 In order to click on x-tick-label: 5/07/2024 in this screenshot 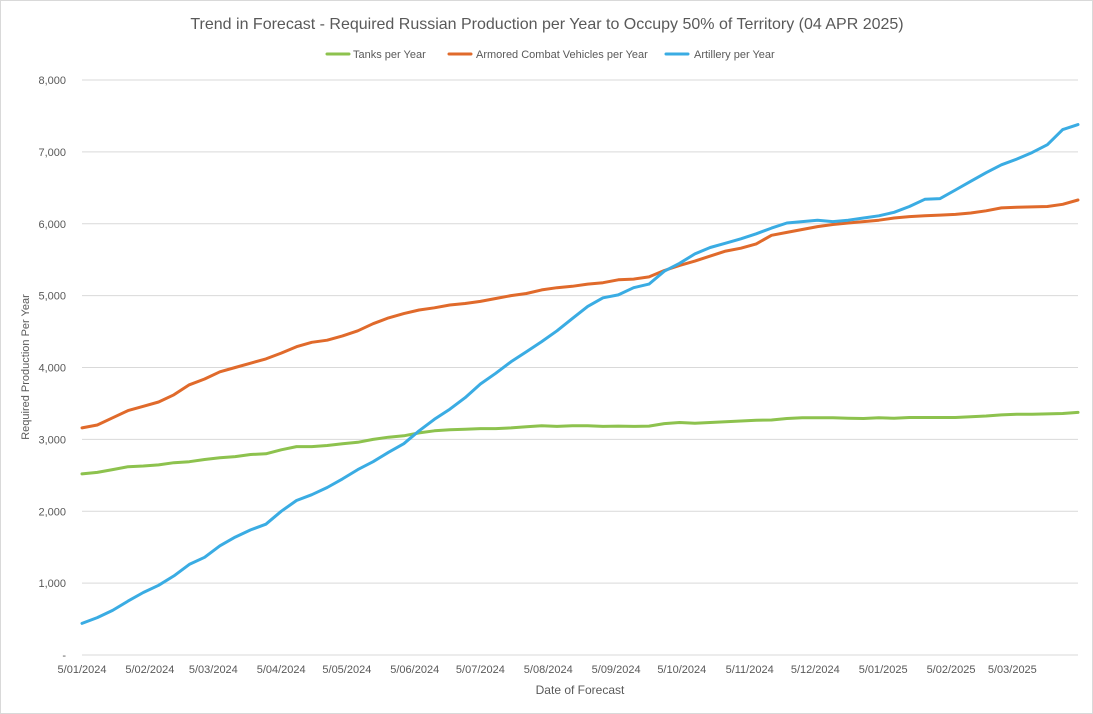, I will do `click(480, 670)`.